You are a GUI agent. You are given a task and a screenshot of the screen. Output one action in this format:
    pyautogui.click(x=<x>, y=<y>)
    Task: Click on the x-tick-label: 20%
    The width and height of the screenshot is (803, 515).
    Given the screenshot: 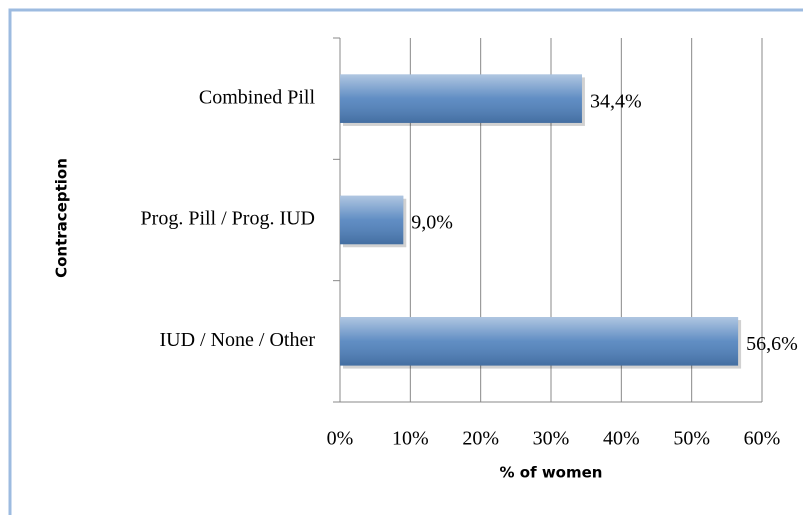 What is the action you would take?
    pyautogui.click(x=480, y=439)
    